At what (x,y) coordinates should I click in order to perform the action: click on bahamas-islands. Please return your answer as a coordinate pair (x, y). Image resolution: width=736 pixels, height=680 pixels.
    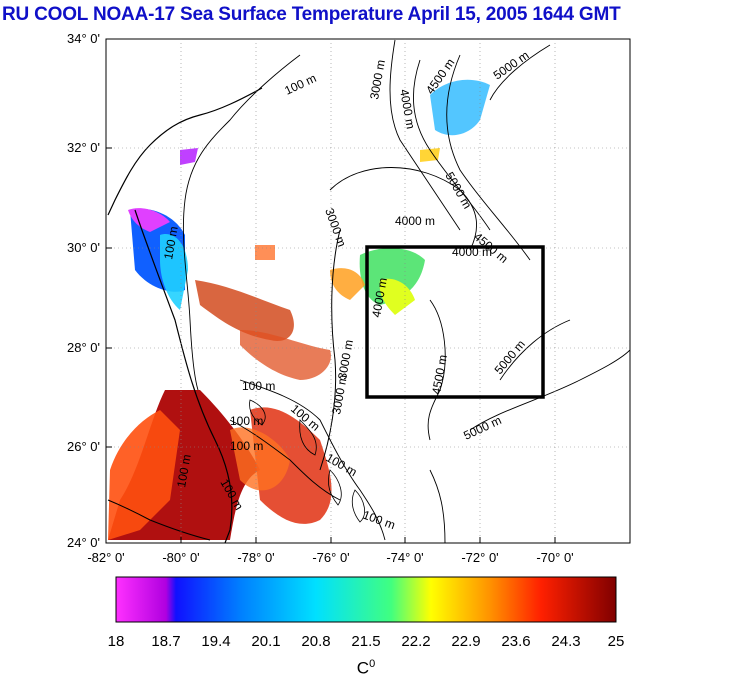
    Looking at the image, I should click on (307, 461).